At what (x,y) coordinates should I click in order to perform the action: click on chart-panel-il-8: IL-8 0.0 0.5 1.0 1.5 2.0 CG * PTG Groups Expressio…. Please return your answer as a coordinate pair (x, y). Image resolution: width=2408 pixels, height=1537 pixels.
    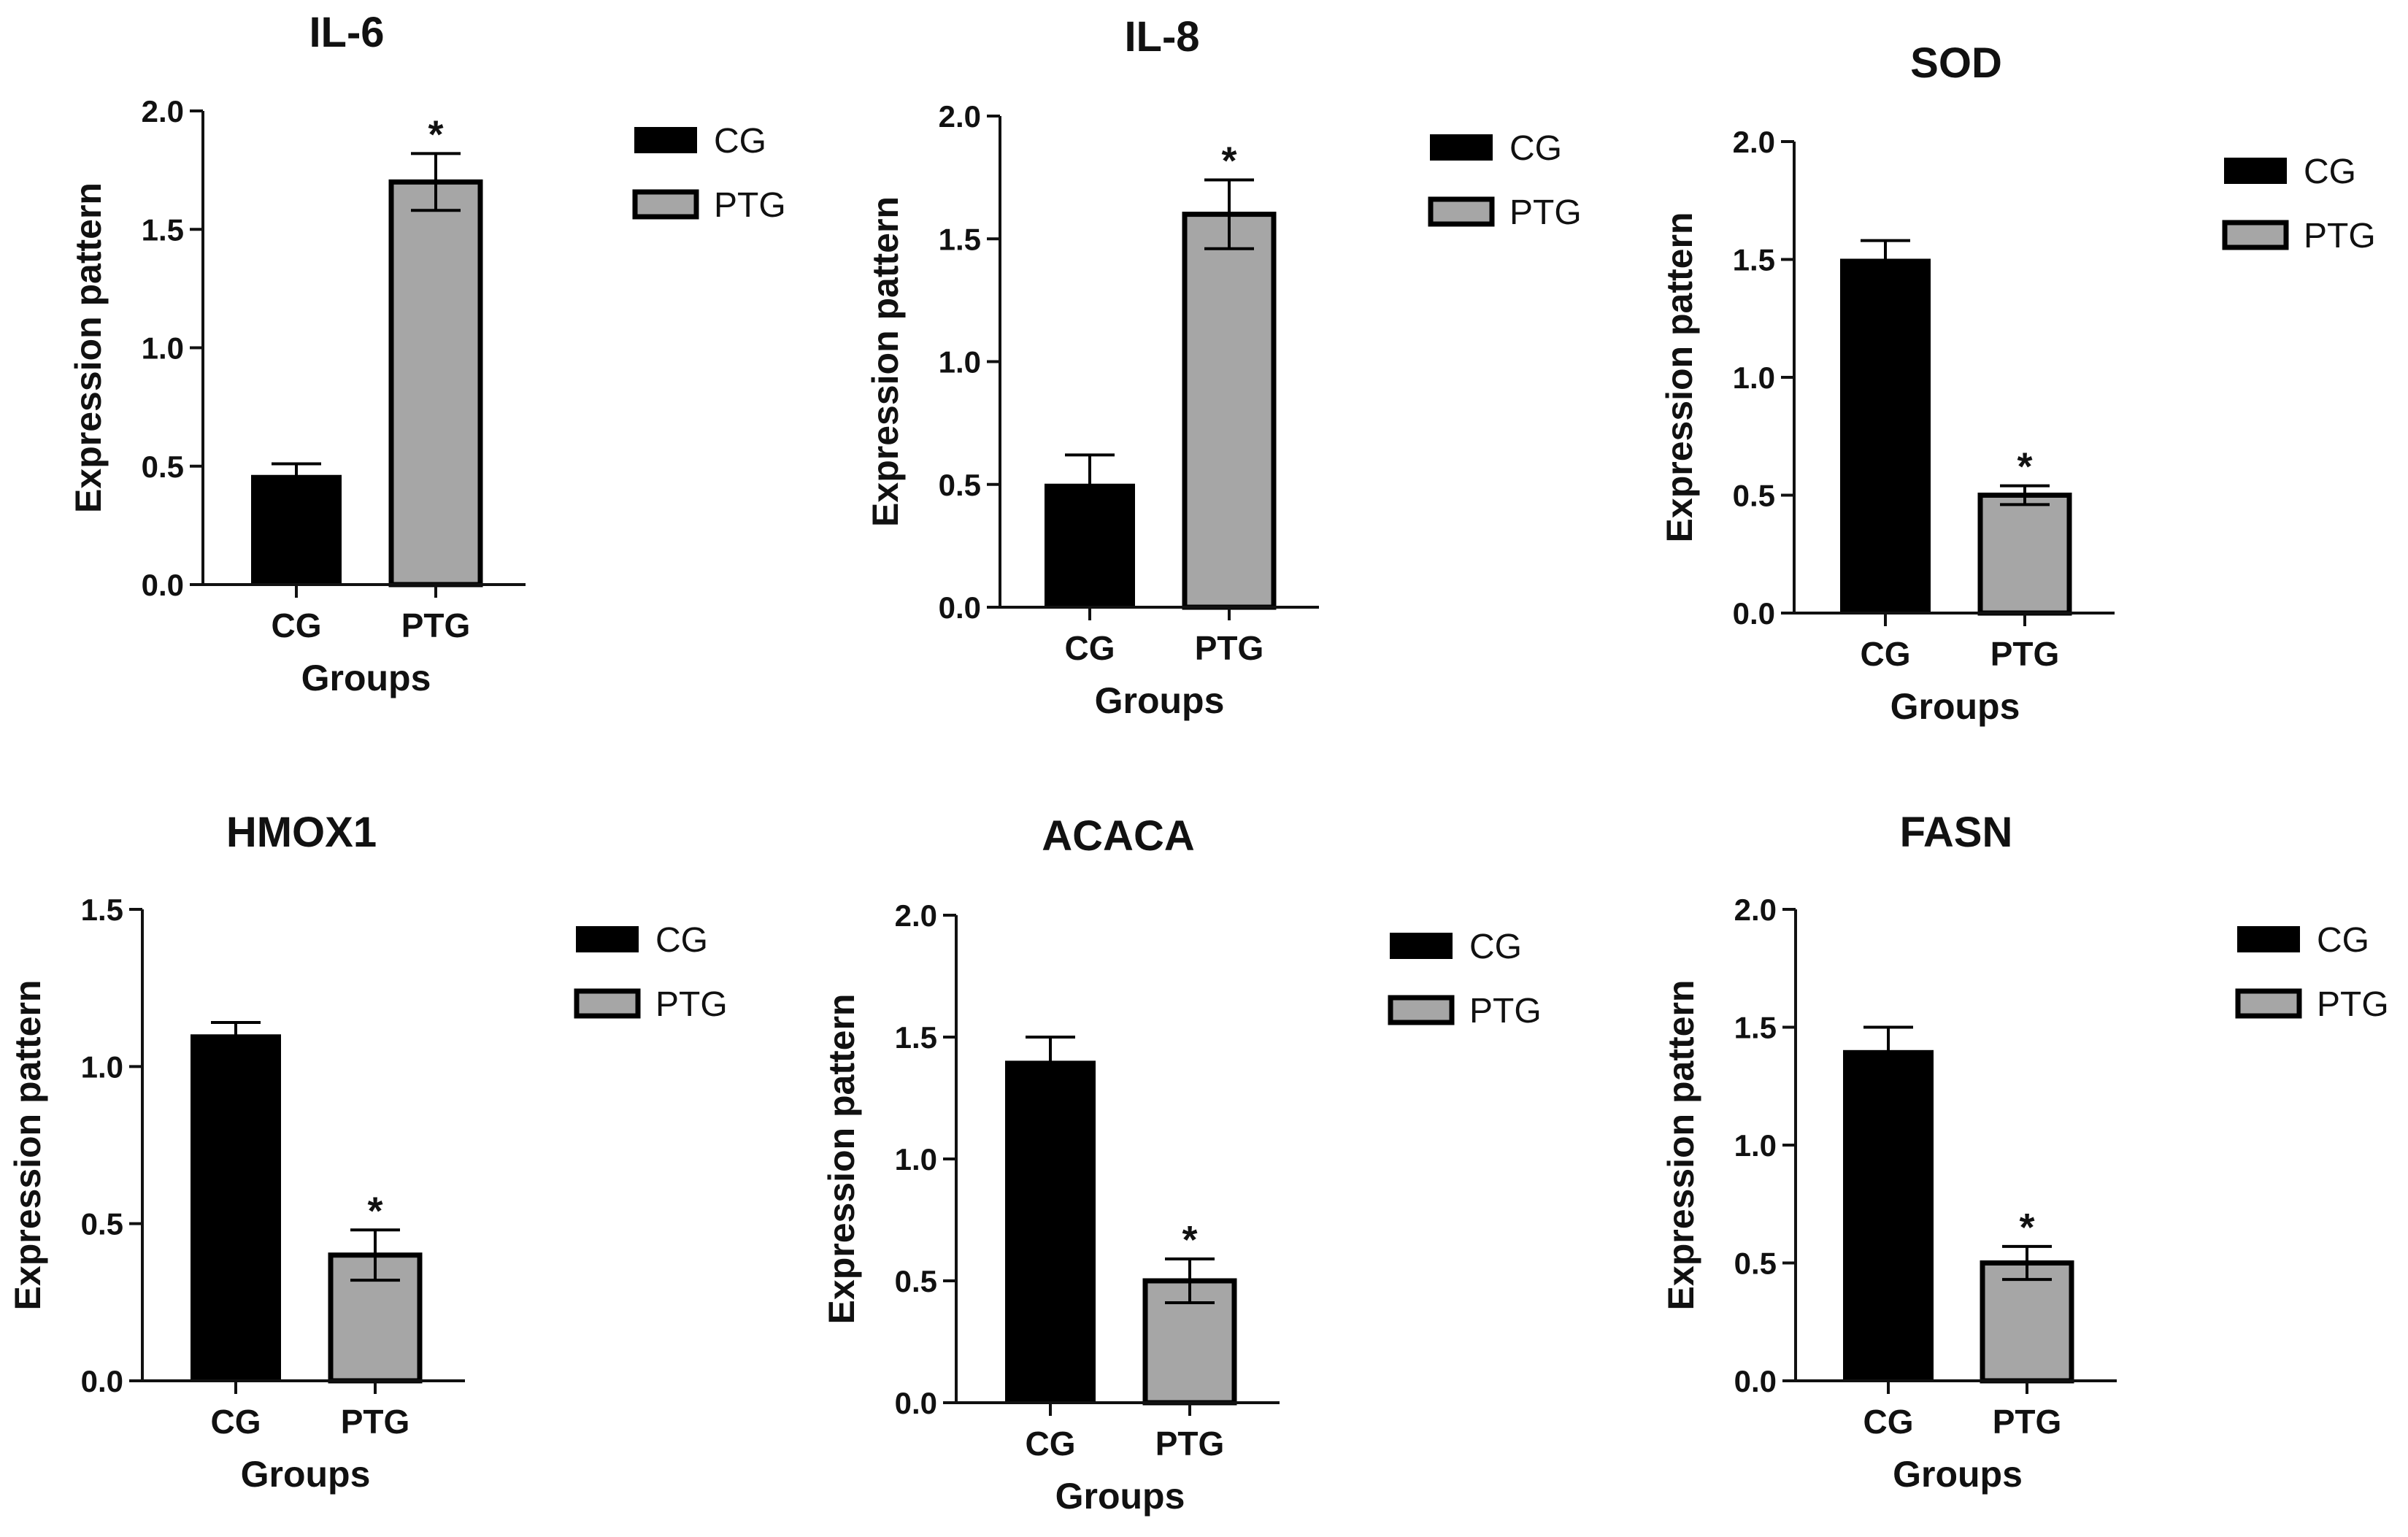
    Looking at the image, I should click on (1223, 367).